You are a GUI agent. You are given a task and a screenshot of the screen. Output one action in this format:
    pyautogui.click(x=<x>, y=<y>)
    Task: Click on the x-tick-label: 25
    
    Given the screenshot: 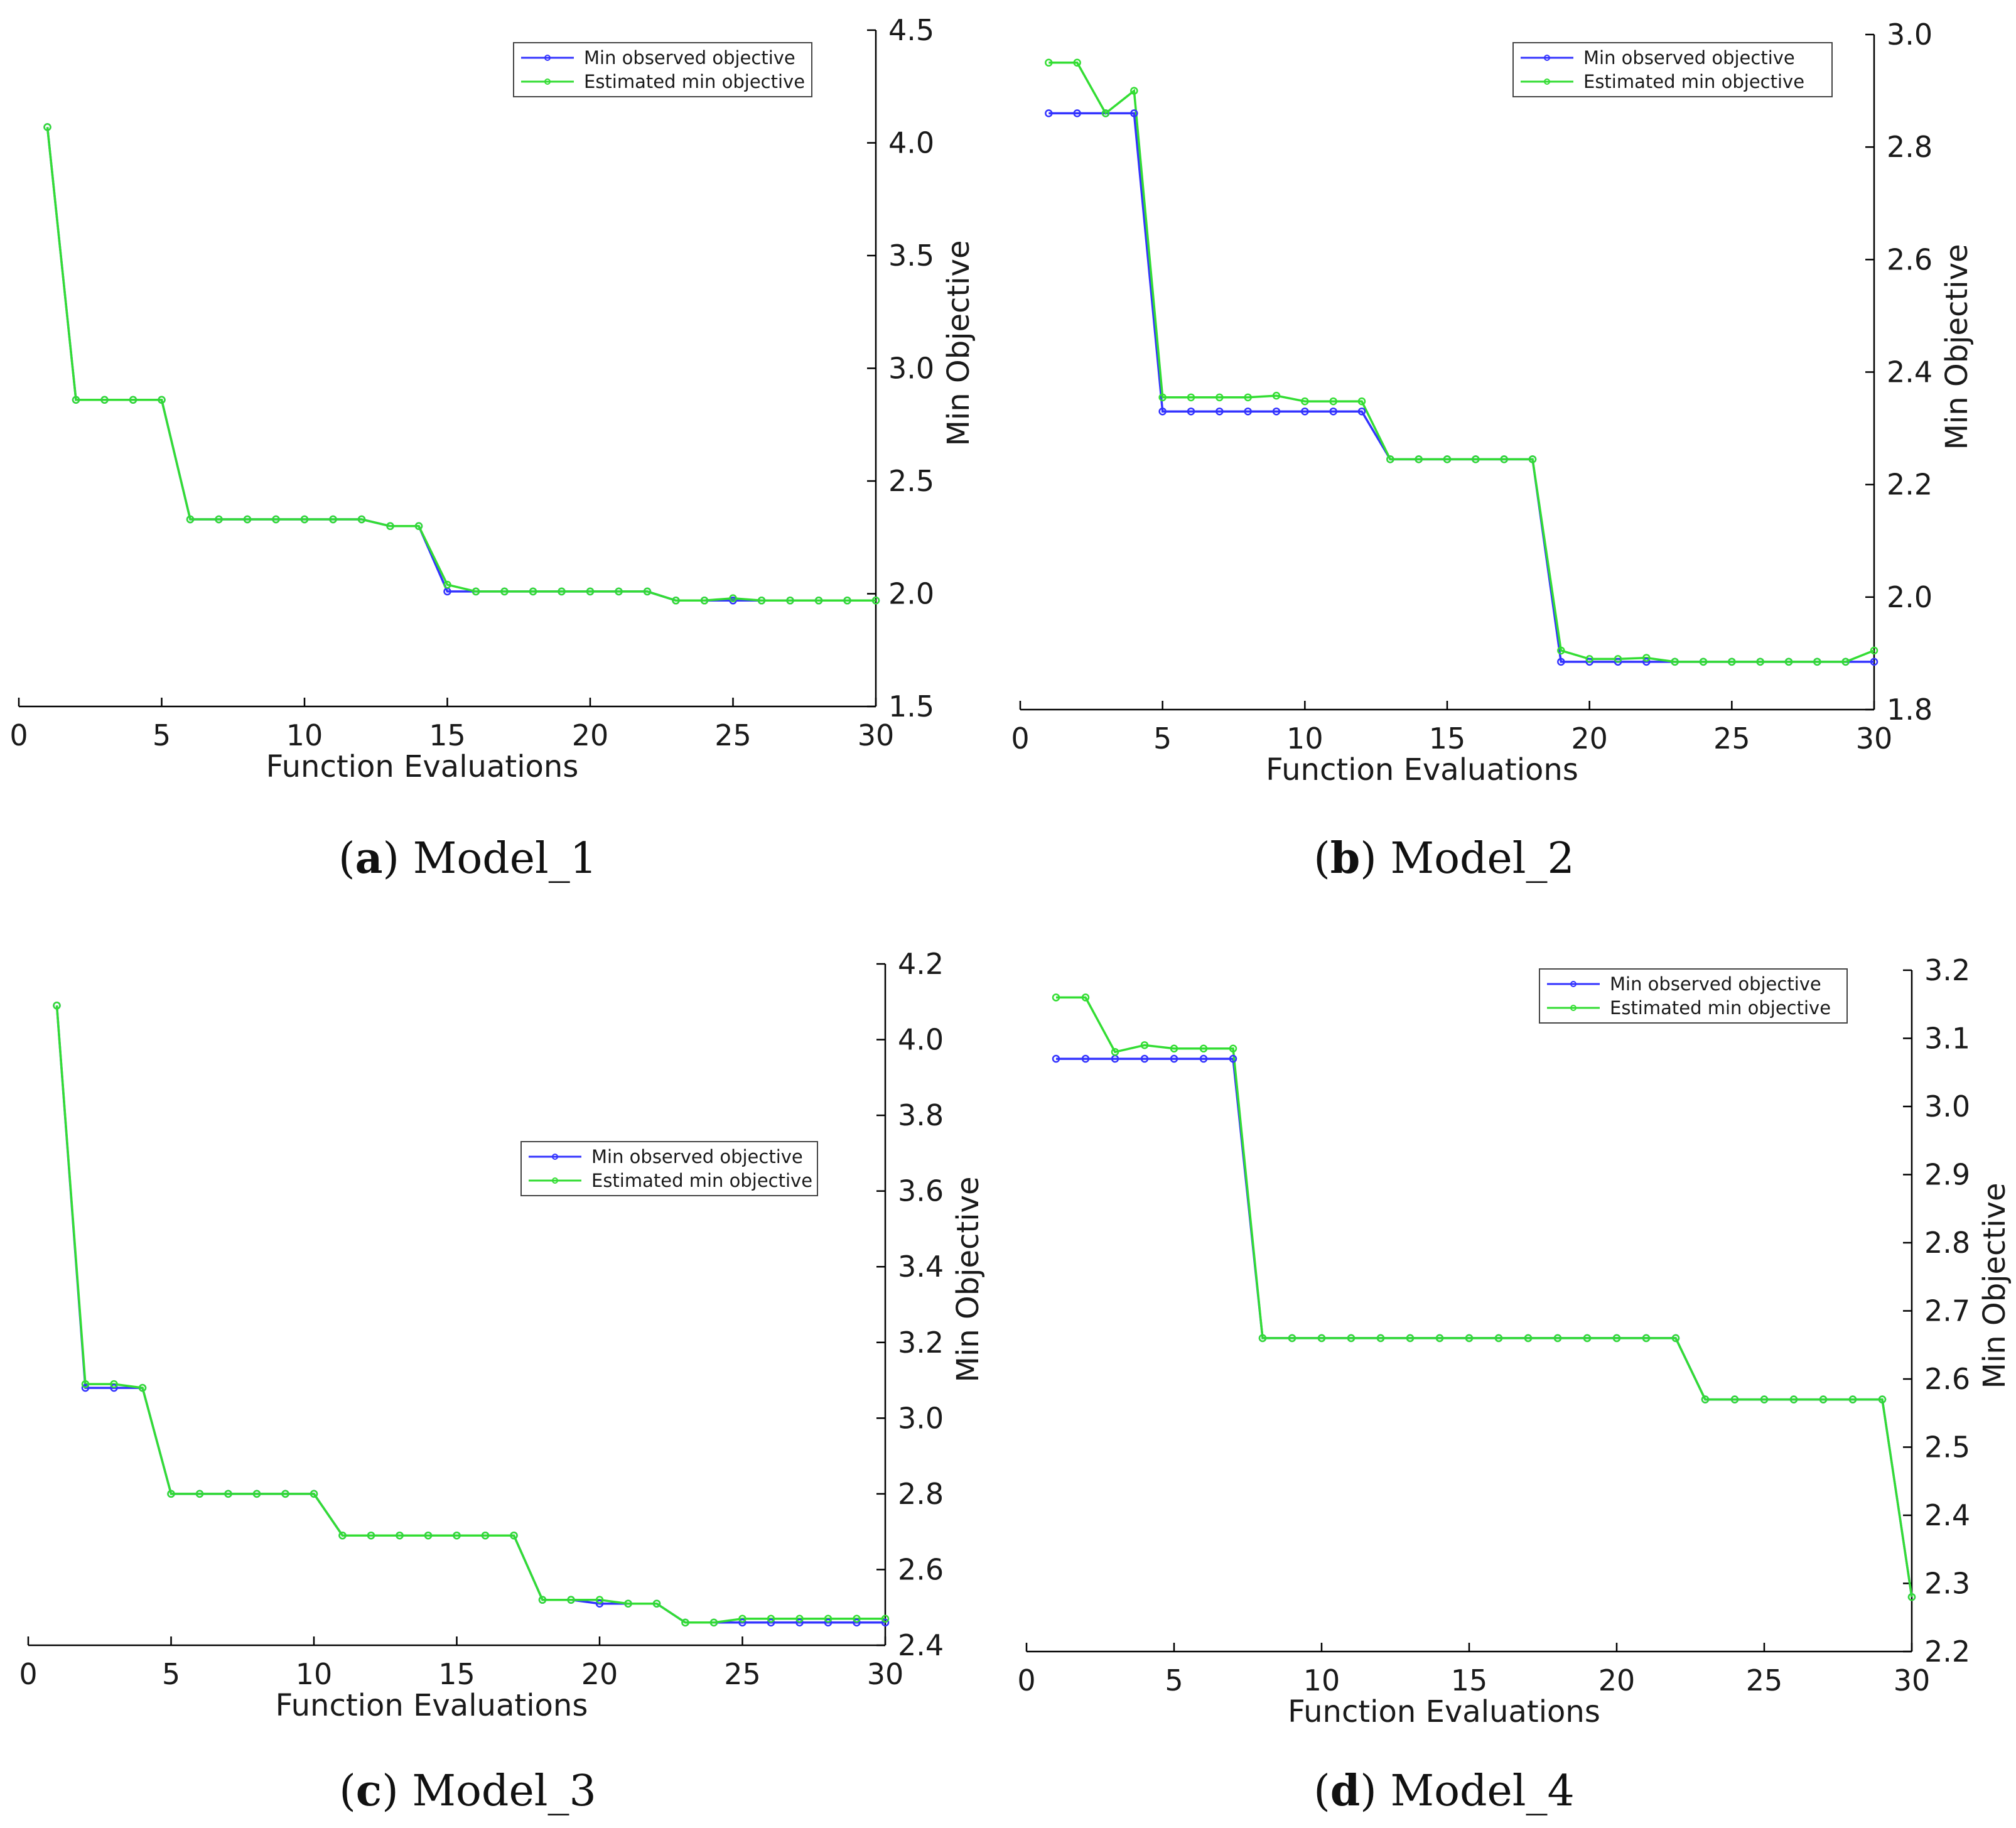 What is the action you would take?
    pyautogui.click(x=1731, y=738)
    